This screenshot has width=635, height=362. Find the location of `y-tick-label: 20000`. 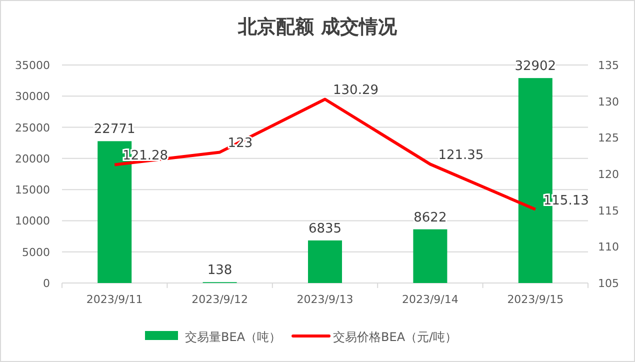

y-tick-label: 20000 is located at coordinates (32, 159).